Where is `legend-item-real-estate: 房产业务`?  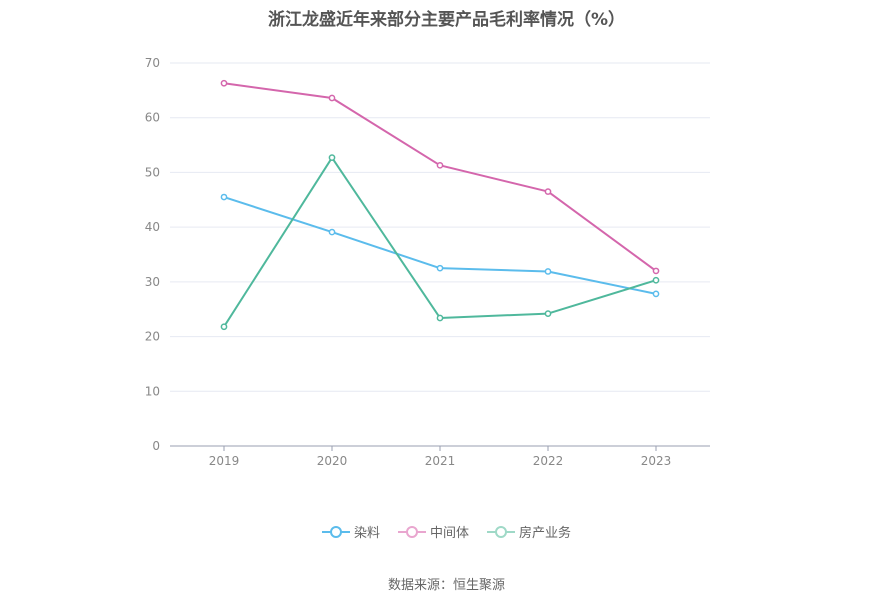
legend-item-real-estate: 房产业务 is located at coordinates (529, 531).